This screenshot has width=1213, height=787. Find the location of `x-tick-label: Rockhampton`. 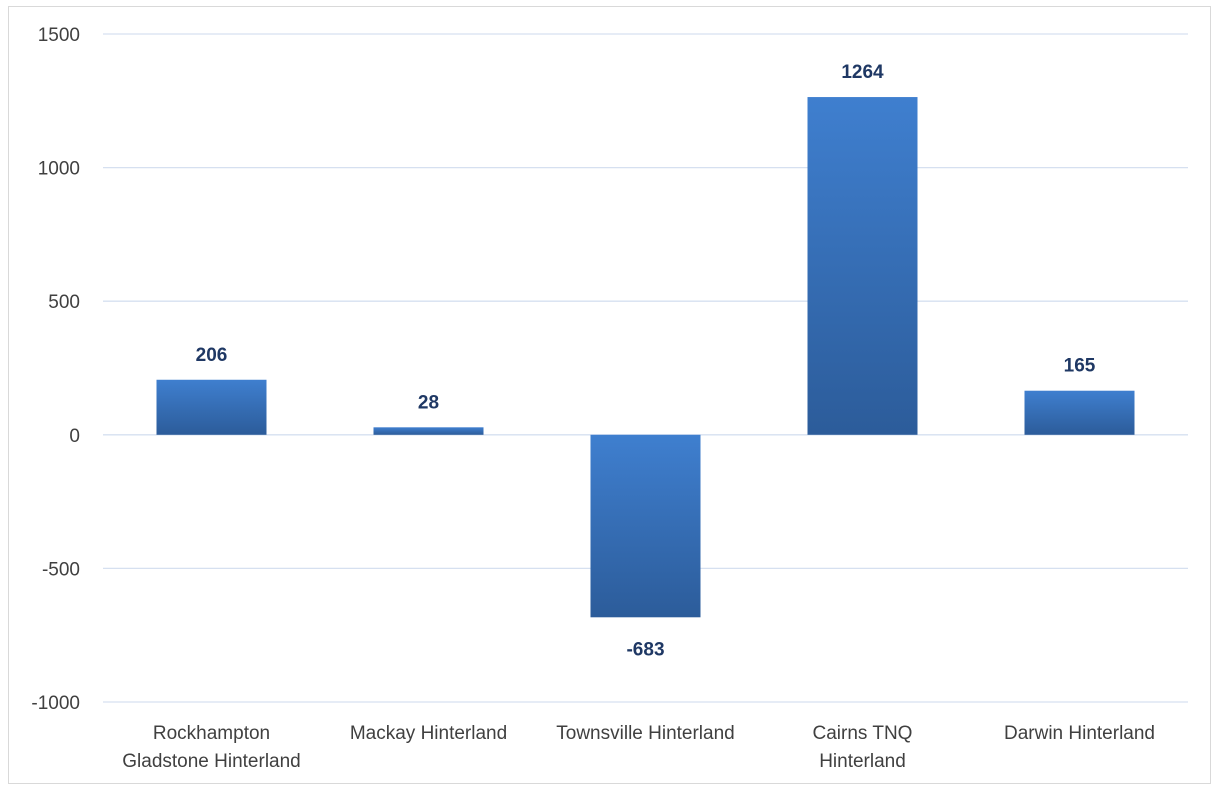

x-tick-label: Rockhampton is located at coordinates (211, 733).